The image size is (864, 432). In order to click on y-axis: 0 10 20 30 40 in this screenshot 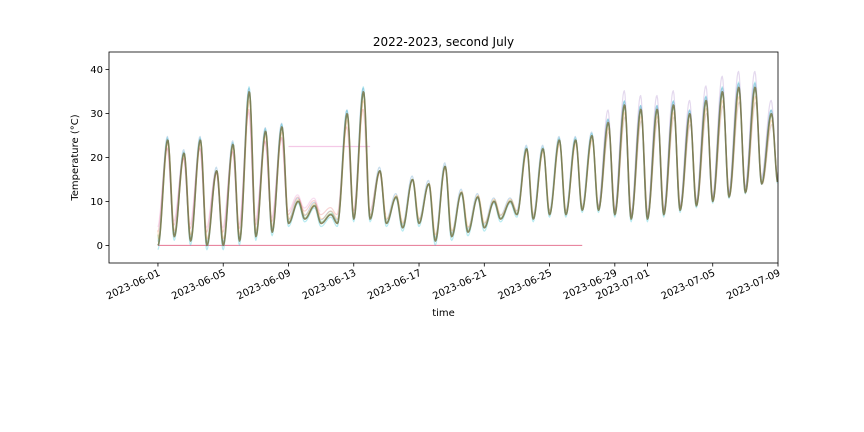, I will do `click(99, 158)`.